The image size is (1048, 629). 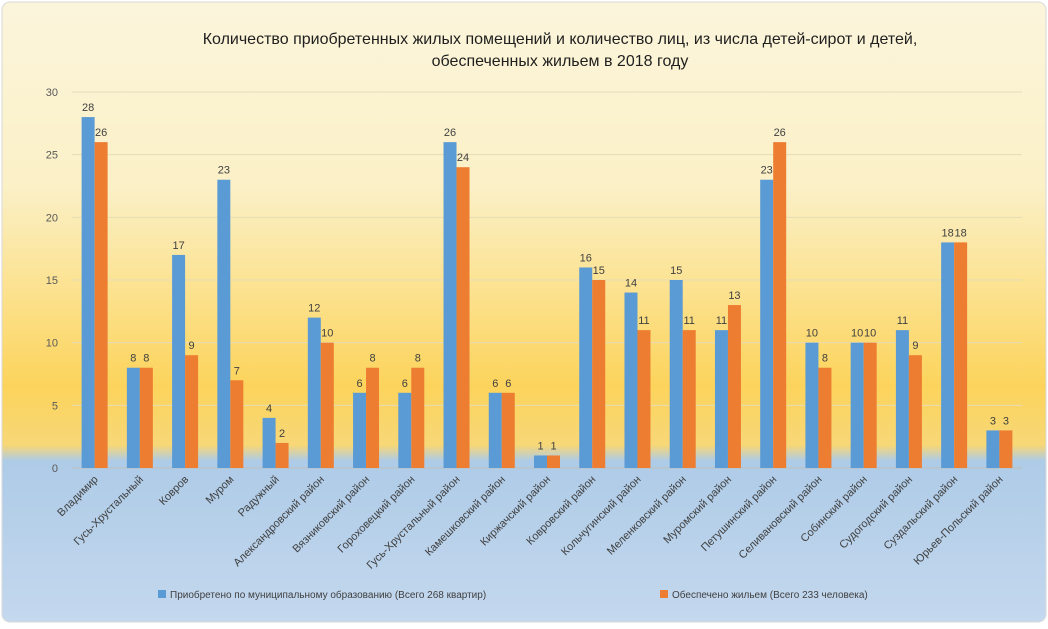 What do you see at coordinates (631, 284) in the screenshot?
I see `data-label-series-1: 14` at bounding box center [631, 284].